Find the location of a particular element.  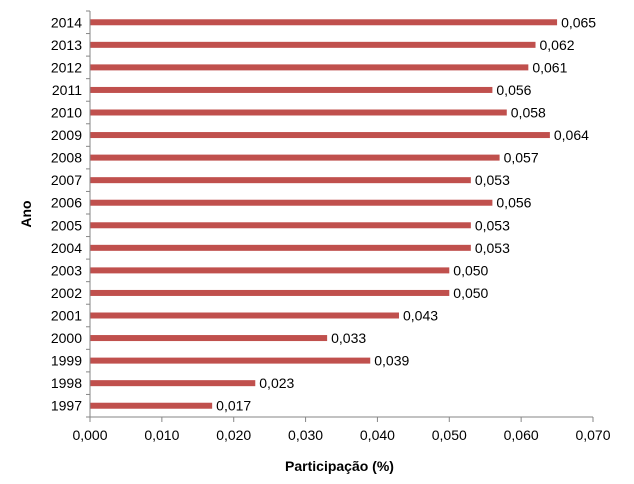

y-tick-label-1997: 1997 is located at coordinates (66, 406).